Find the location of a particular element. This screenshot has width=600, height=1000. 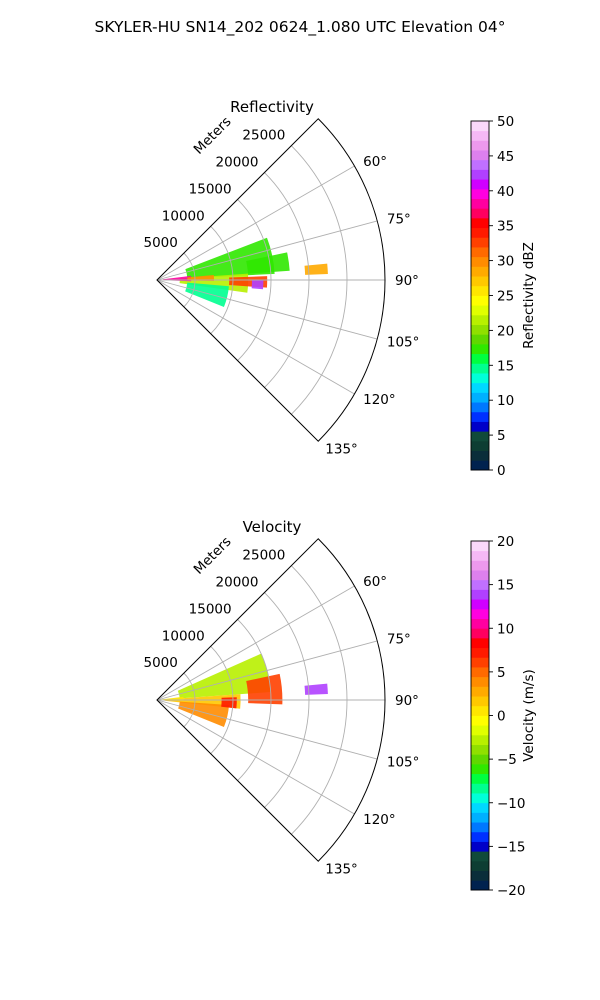

colorbar-tick-label-9: 45 is located at coordinates (505, 157).